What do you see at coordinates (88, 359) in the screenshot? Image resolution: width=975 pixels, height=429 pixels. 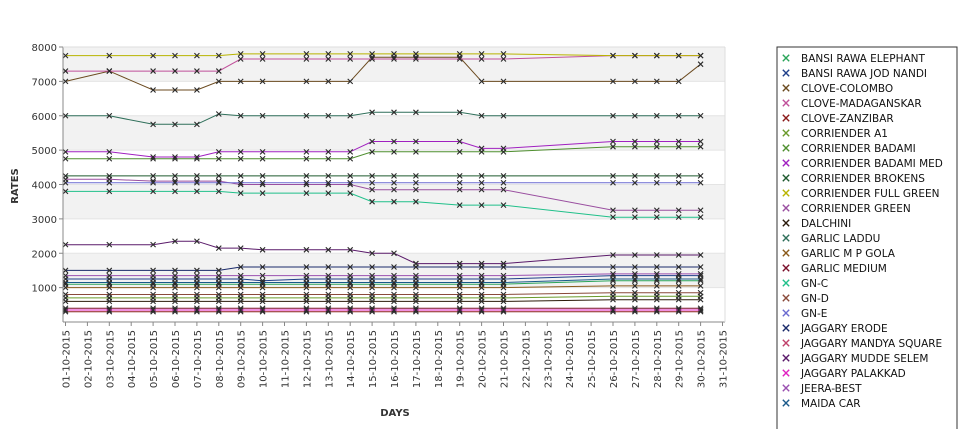 I see `x-tick-label: 02-10-2015` at bounding box center [88, 359].